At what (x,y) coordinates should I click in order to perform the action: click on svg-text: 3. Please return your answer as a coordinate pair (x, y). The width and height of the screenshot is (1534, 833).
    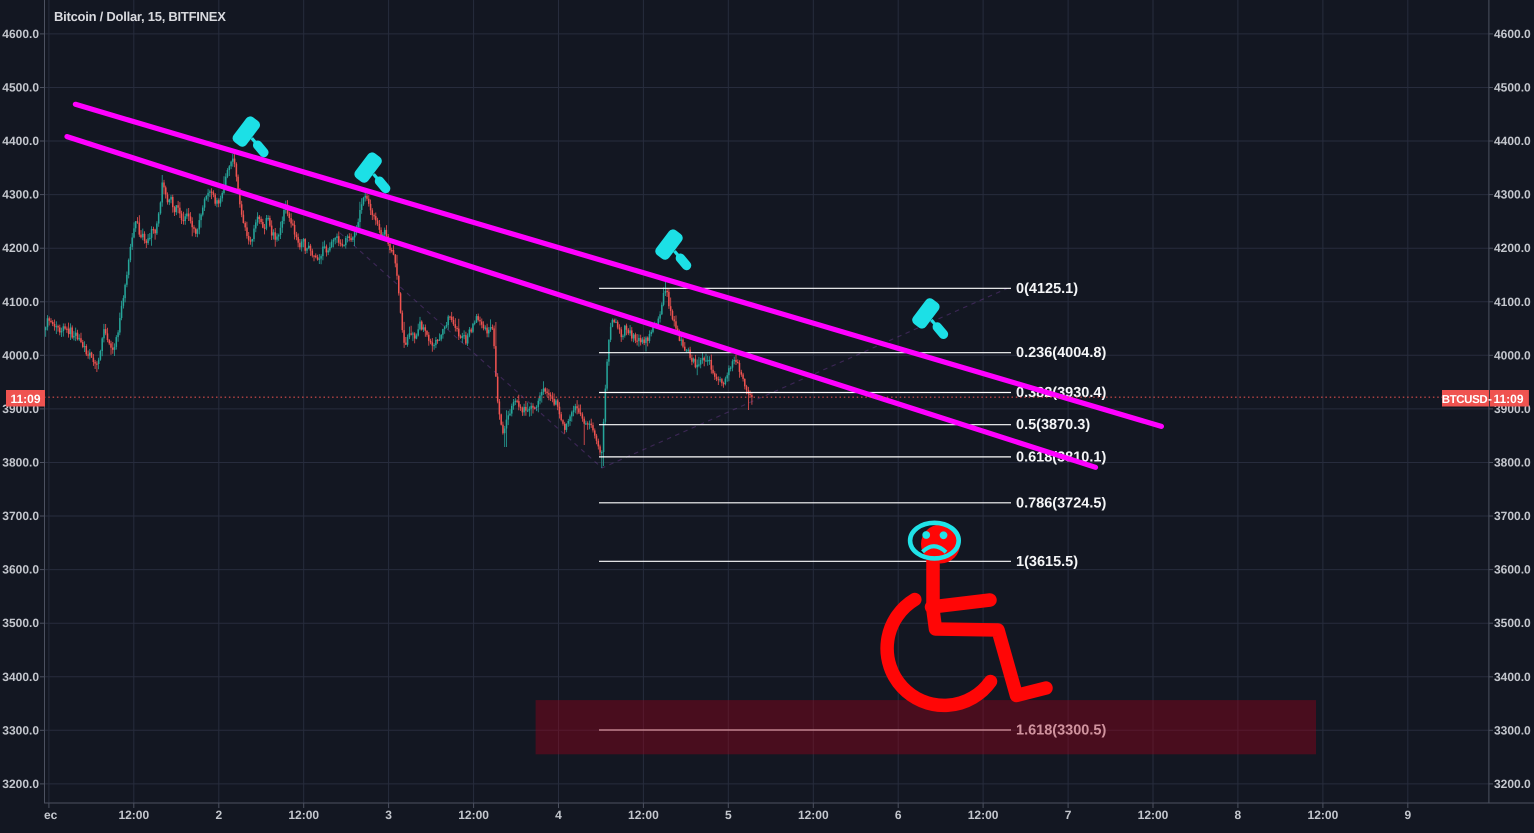
    Looking at the image, I should click on (388, 815).